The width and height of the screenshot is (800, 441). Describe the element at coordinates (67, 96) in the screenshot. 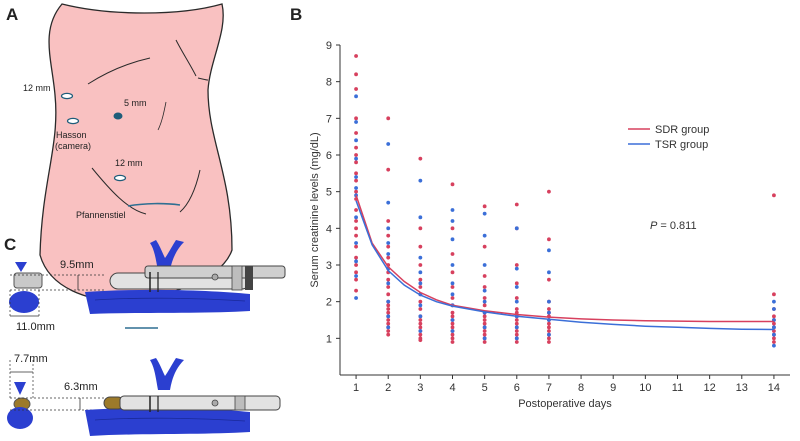

I see `port-12mm-left-icon` at that location.